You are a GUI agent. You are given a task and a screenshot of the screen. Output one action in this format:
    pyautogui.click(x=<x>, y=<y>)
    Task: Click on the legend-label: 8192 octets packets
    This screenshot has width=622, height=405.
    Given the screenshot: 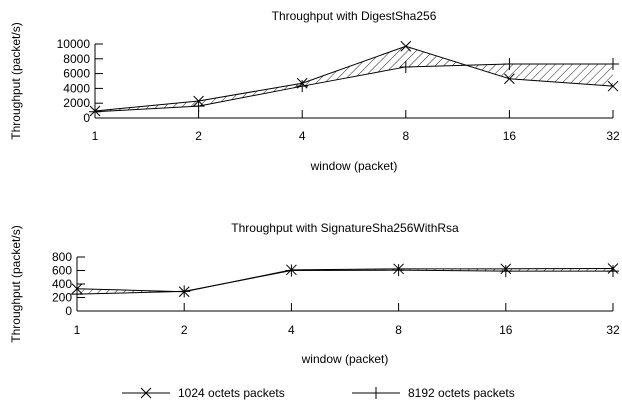 What is the action you would take?
    pyautogui.click(x=461, y=393)
    